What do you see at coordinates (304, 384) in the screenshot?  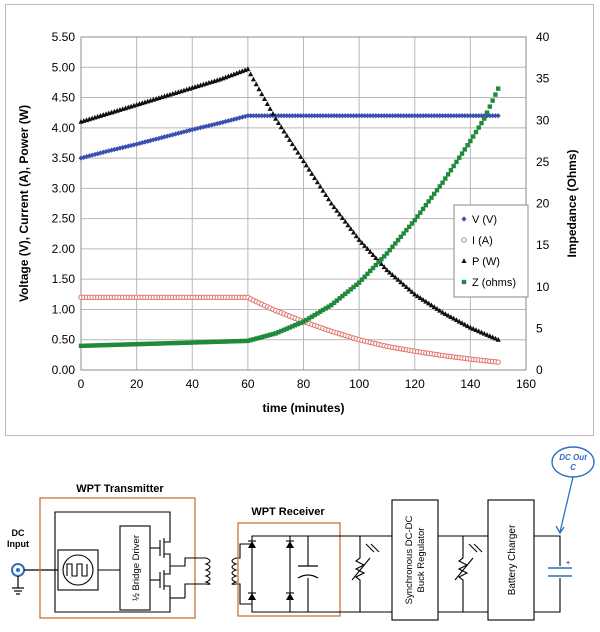 I see `x-tick-label: 80` at bounding box center [304, 384].